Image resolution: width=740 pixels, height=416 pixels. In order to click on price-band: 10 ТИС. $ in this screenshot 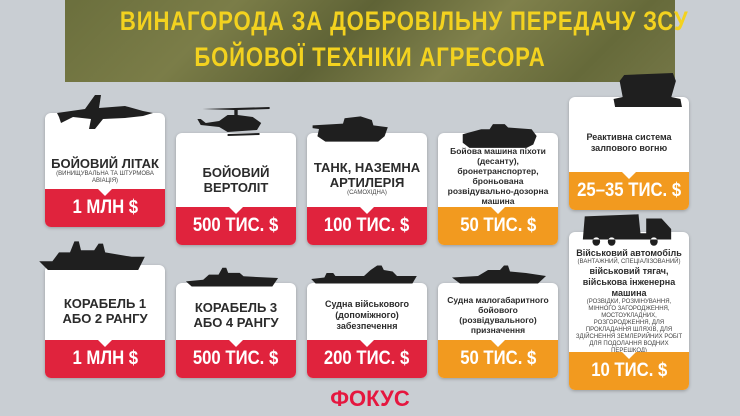, I will do `click(629, 371)`.